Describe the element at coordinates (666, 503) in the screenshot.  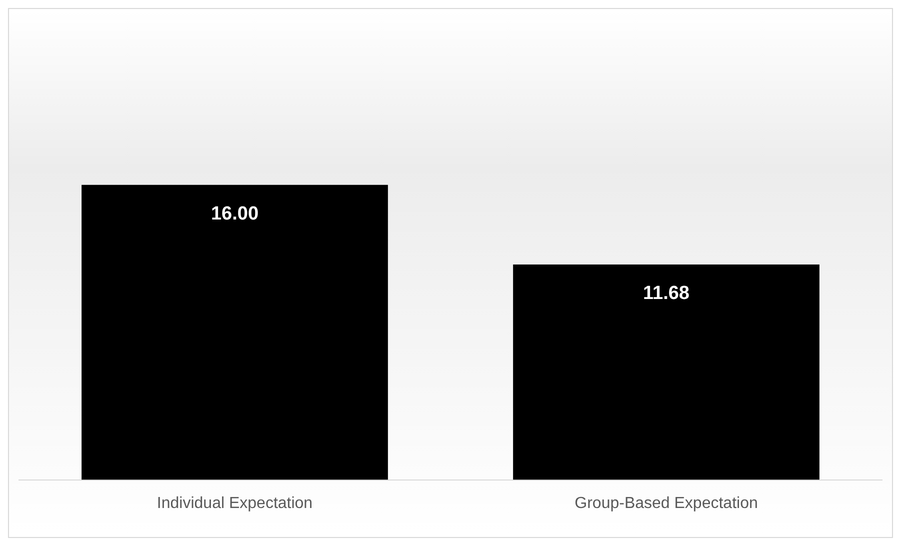
I see `x-tick-label: Group-Based Expectation` at that location.